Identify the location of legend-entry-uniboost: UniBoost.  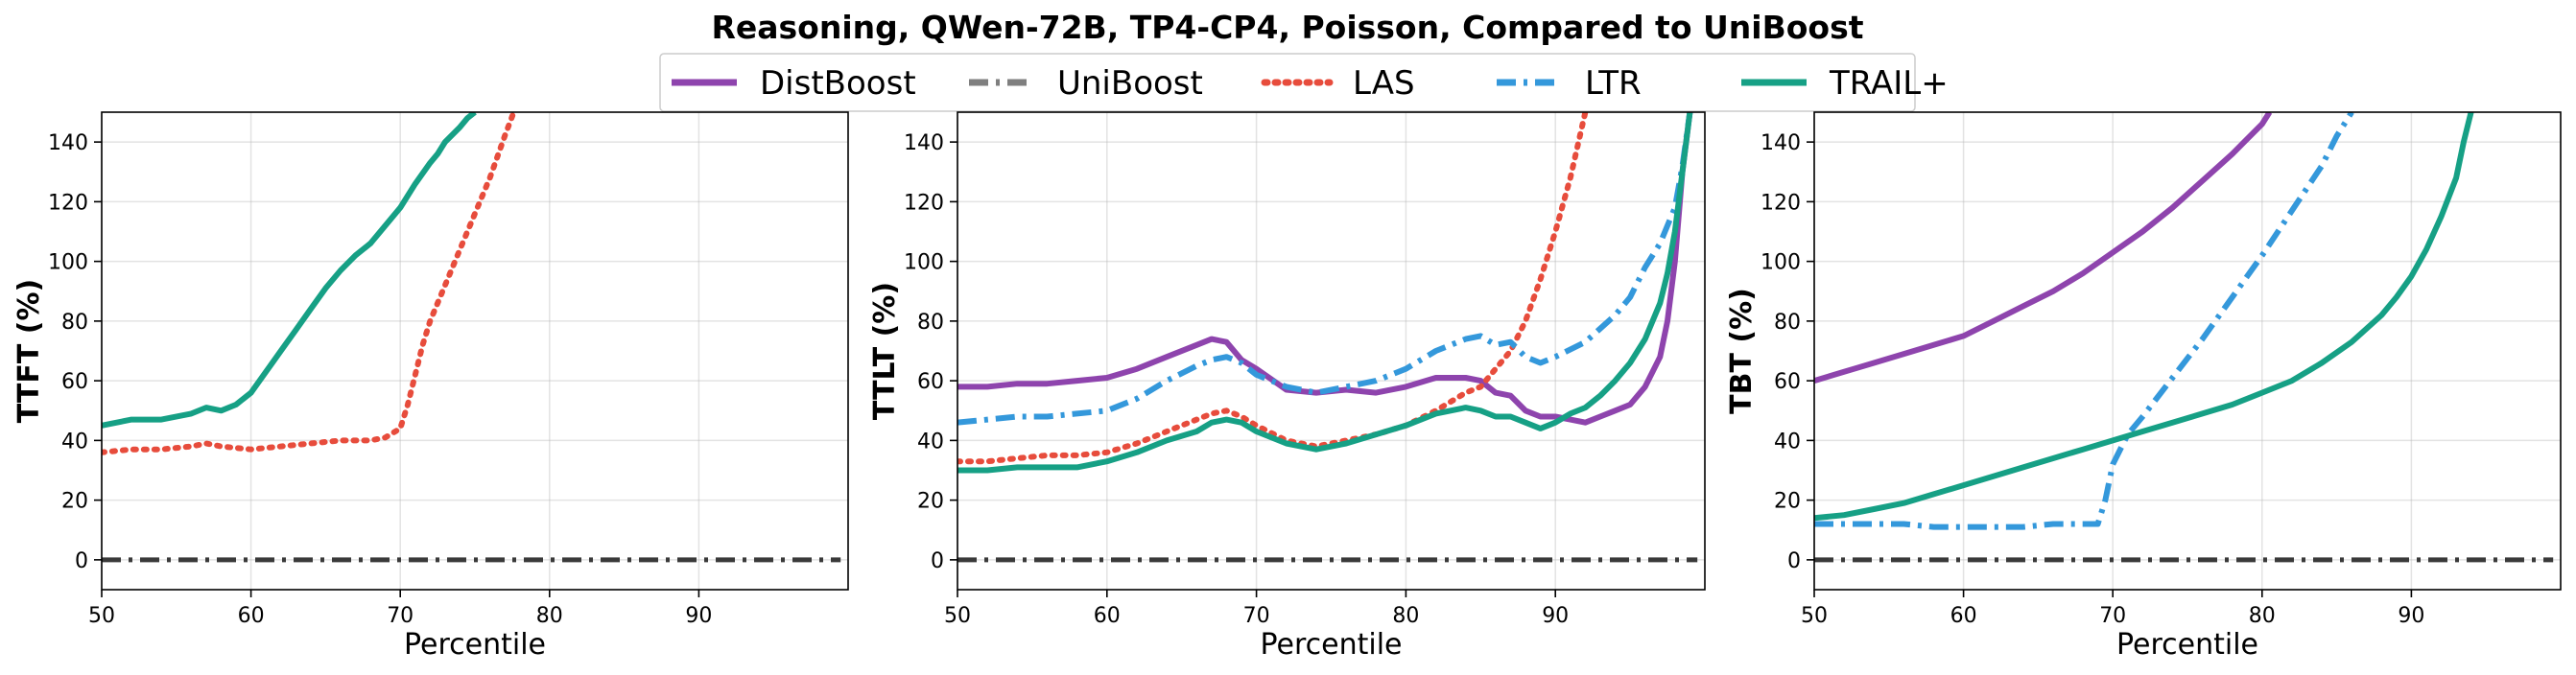
(1086, 83).